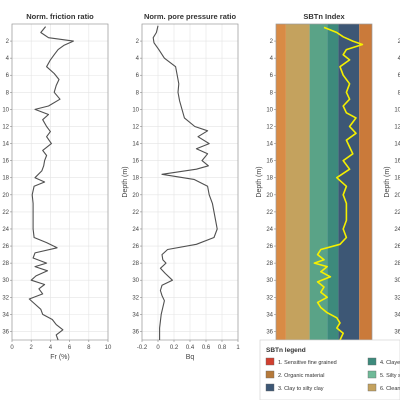  I want to click on legend-item-label: 6. Clean san, so click(390, 389).